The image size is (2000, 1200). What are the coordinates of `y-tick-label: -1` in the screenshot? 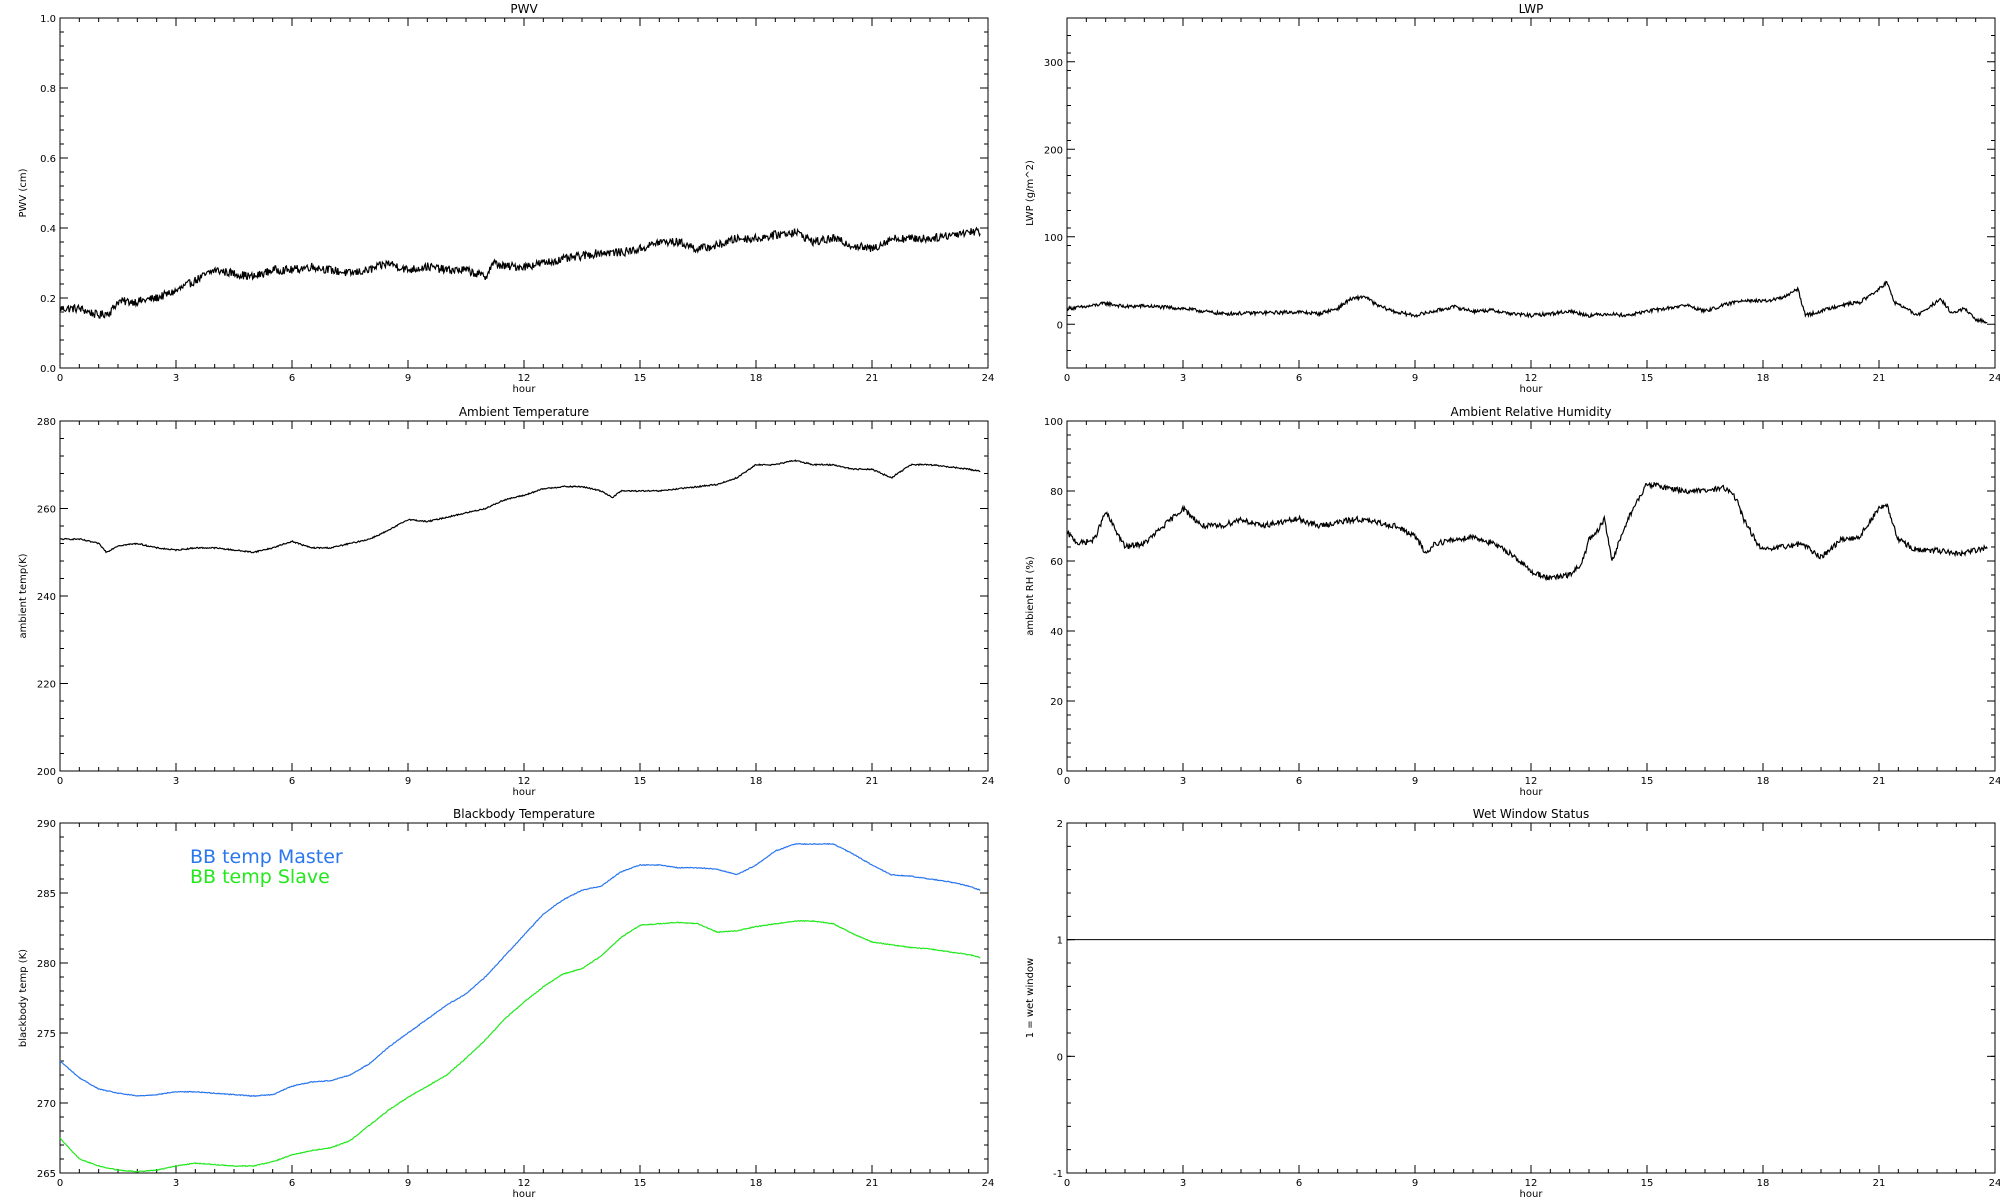 It's located at (1058, 1174).